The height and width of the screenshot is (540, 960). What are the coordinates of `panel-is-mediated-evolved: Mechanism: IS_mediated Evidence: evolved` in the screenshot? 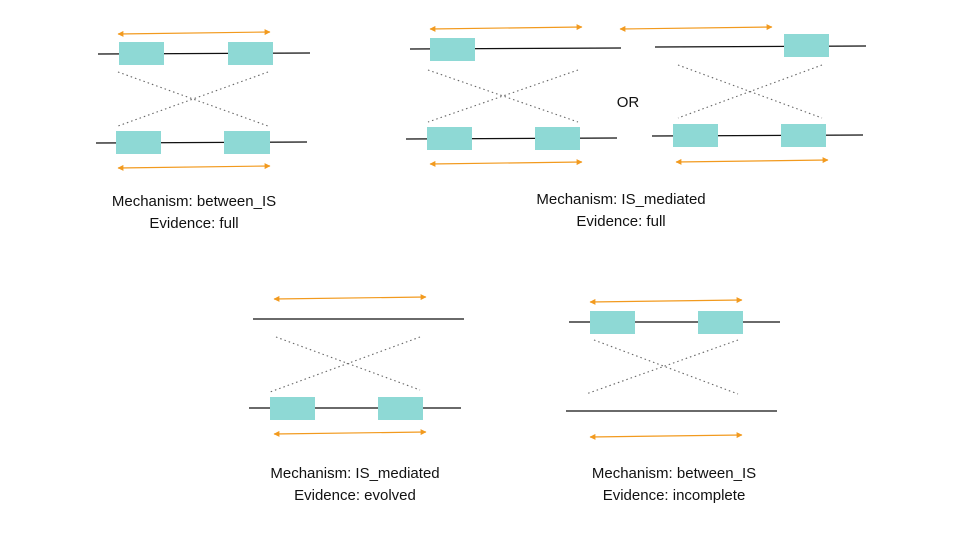 It's located at (356, 399).